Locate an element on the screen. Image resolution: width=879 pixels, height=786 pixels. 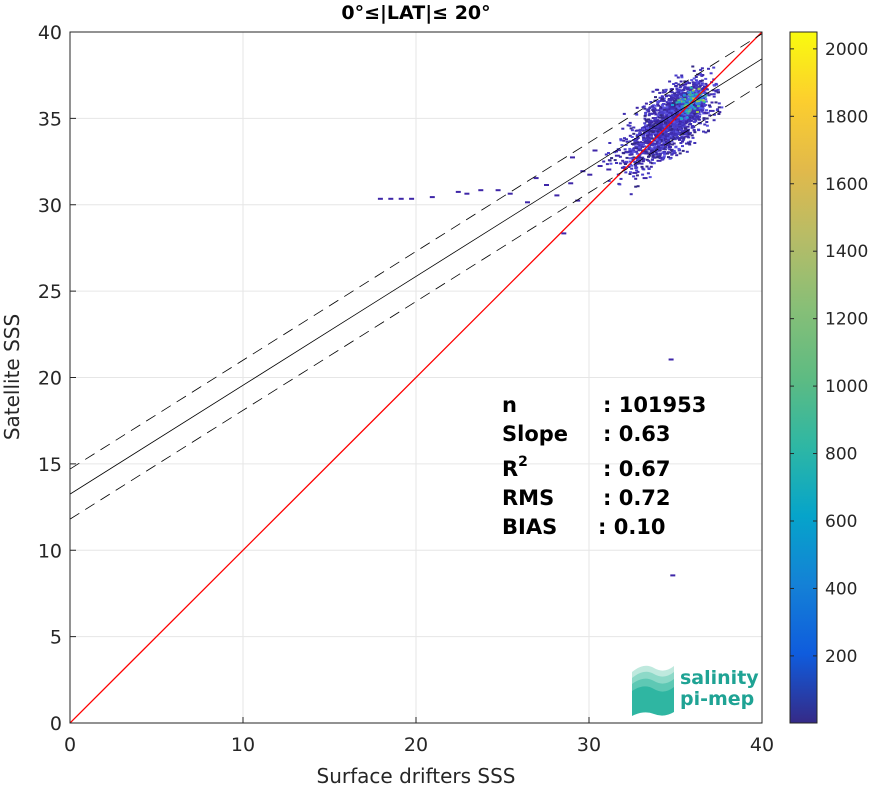
colorbar-tick-label: 200 is located at coordinates (841, 657).